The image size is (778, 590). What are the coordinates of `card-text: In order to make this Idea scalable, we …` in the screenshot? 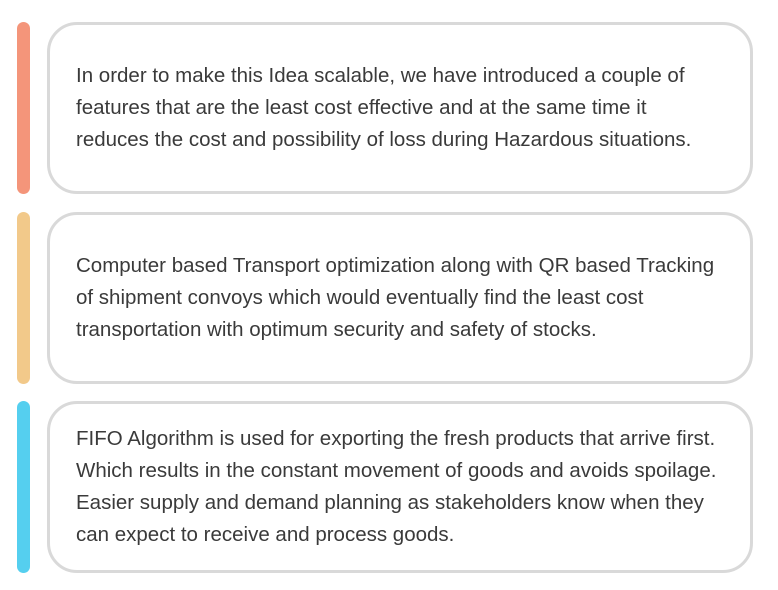 It's located at (384, 107).